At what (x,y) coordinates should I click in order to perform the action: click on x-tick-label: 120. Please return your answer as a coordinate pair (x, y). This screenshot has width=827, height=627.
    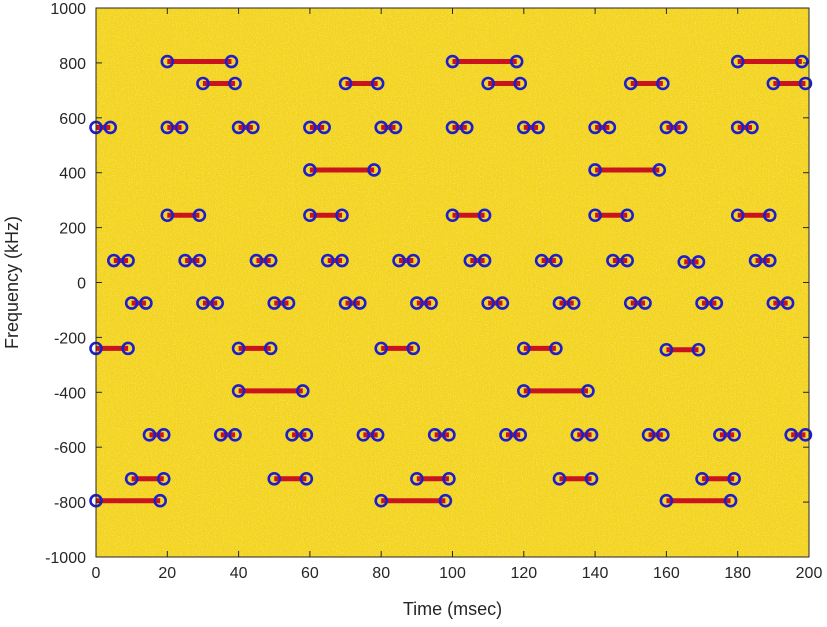
    Looking at the image, I should click on (523, 573).